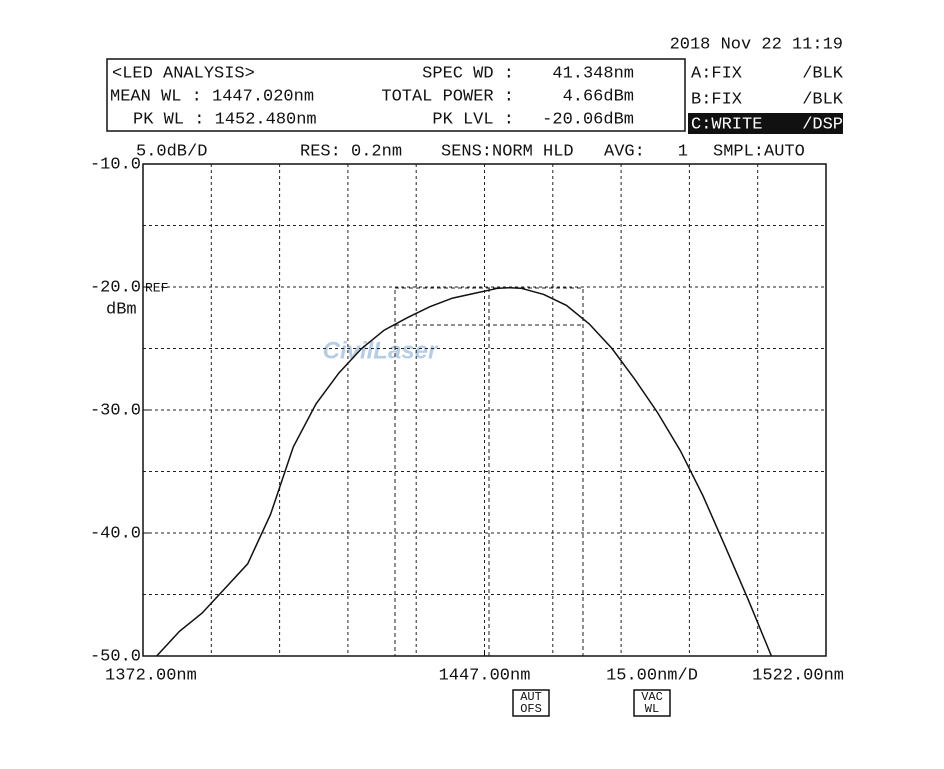  What do you see at coordinates (115, 287) in the screenshot?
I see `y-tick-label: -20.0` at bounding box center [115, 287].